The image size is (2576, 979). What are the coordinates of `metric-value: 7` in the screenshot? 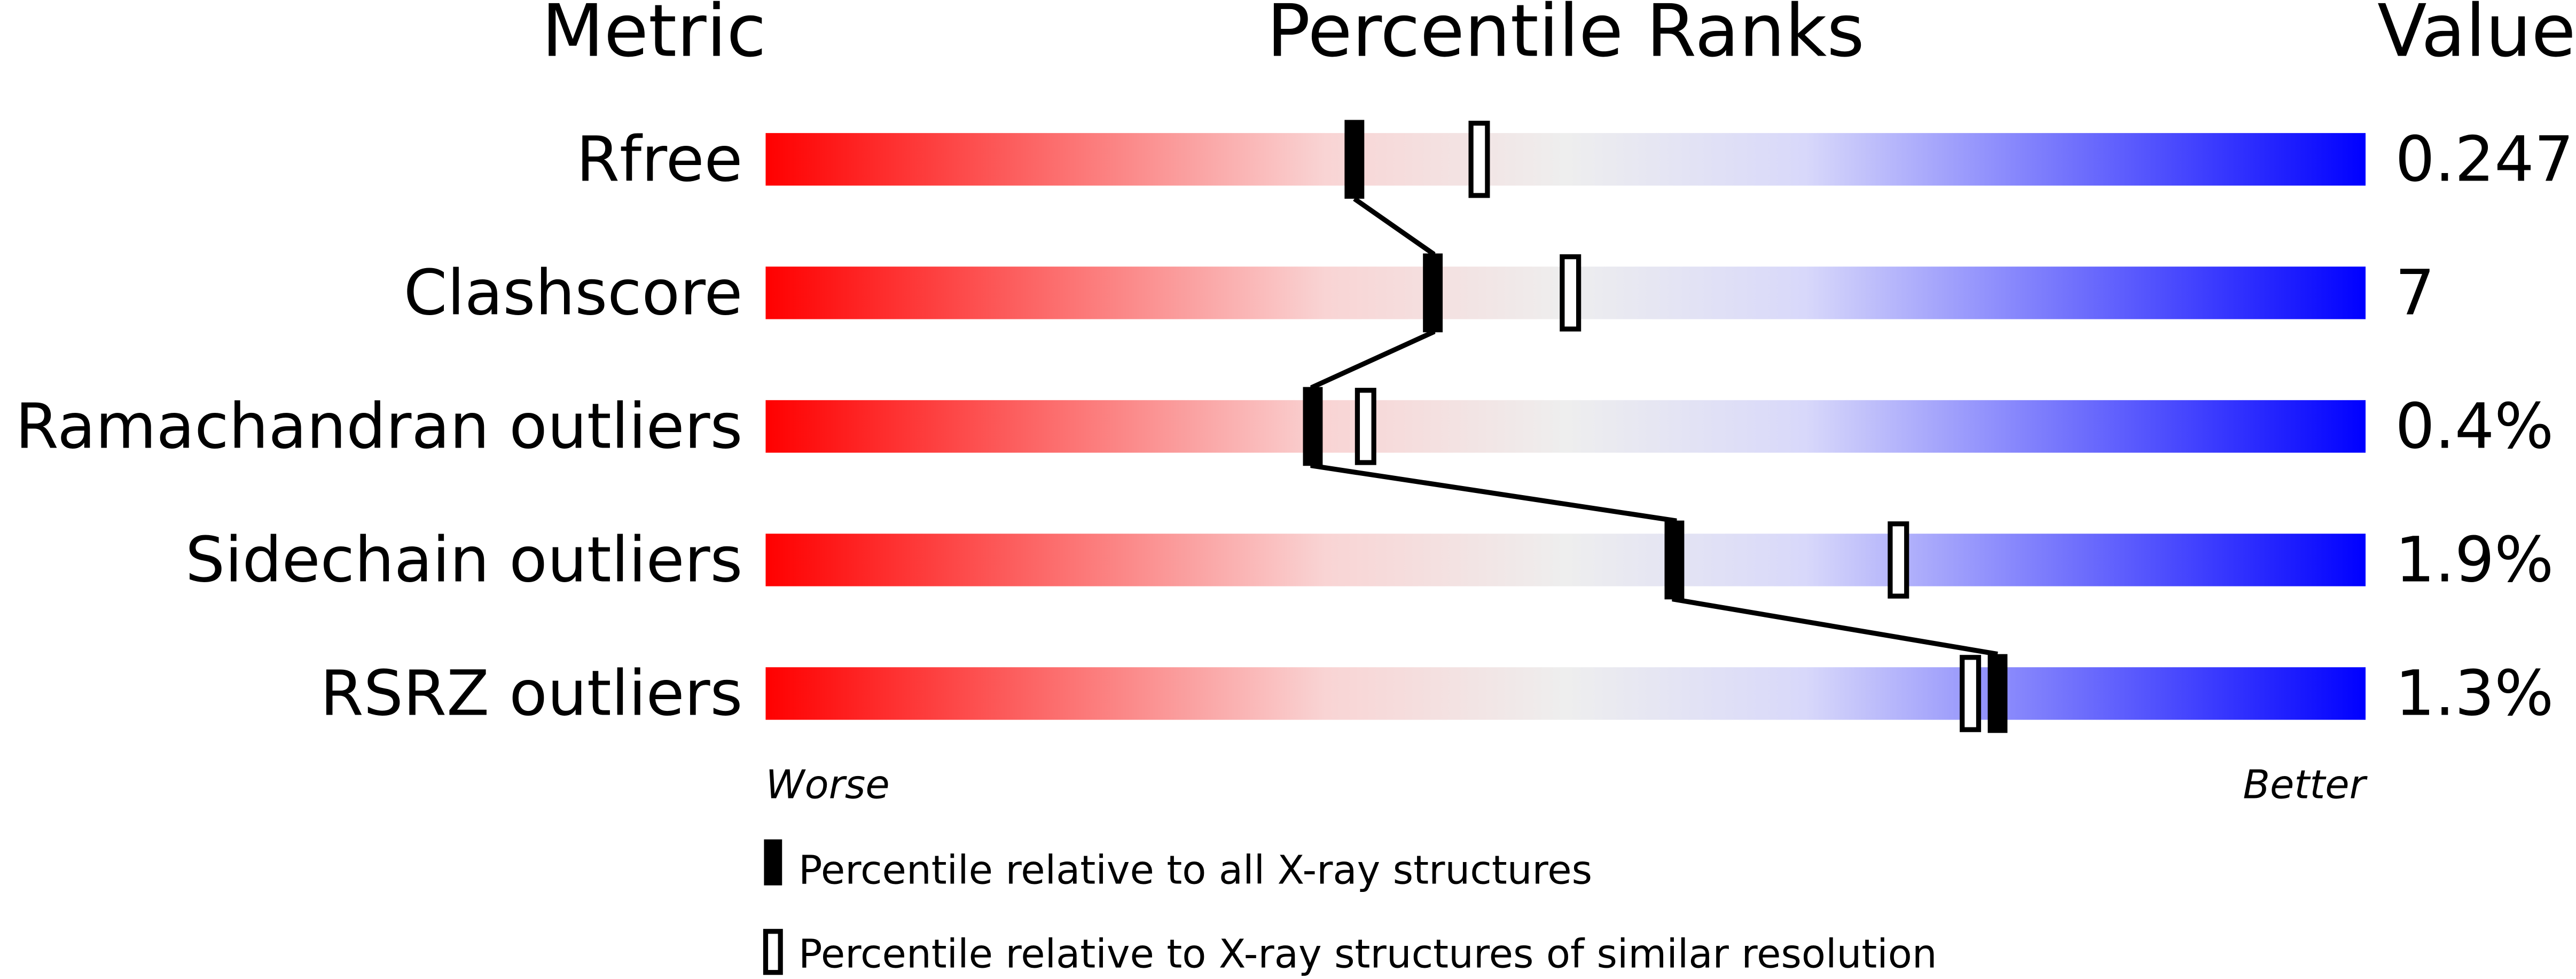 It's located at (2414, 292).